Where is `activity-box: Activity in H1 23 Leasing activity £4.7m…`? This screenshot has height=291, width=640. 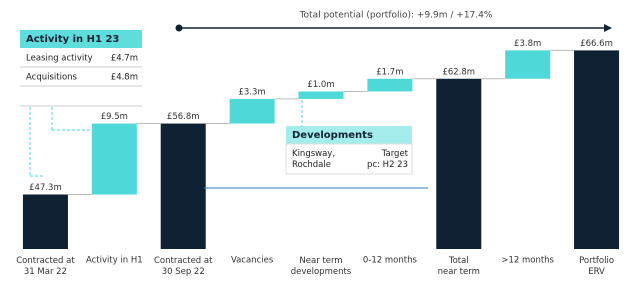
activity-box: Activity in H1 23 Leasing activity £4.7m… is located at coordinates (81, 103).